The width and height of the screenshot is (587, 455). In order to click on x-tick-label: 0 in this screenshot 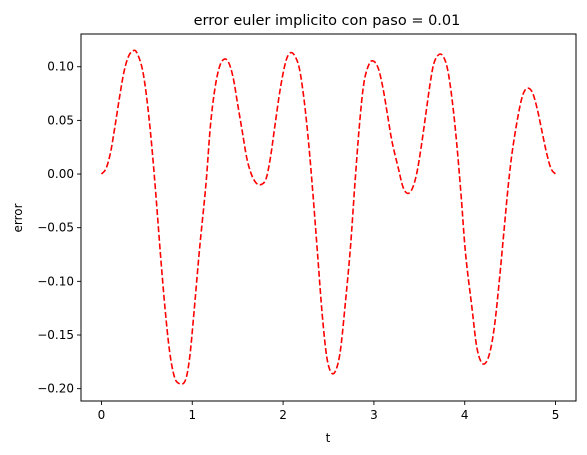, I will do `click(102, 415)`.